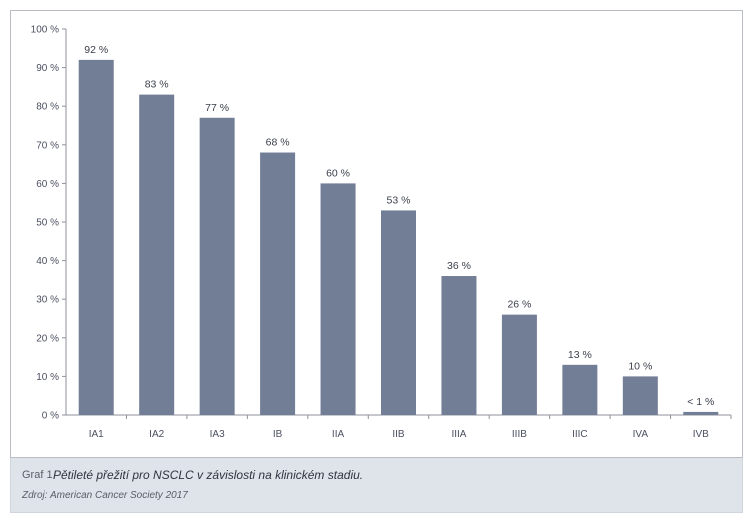 This screenshot has height=521, width=753. What do you see at coordinates (338, 173) in the screenshot?
I see `value-label: 60 %` at bounding box center [338, 173].